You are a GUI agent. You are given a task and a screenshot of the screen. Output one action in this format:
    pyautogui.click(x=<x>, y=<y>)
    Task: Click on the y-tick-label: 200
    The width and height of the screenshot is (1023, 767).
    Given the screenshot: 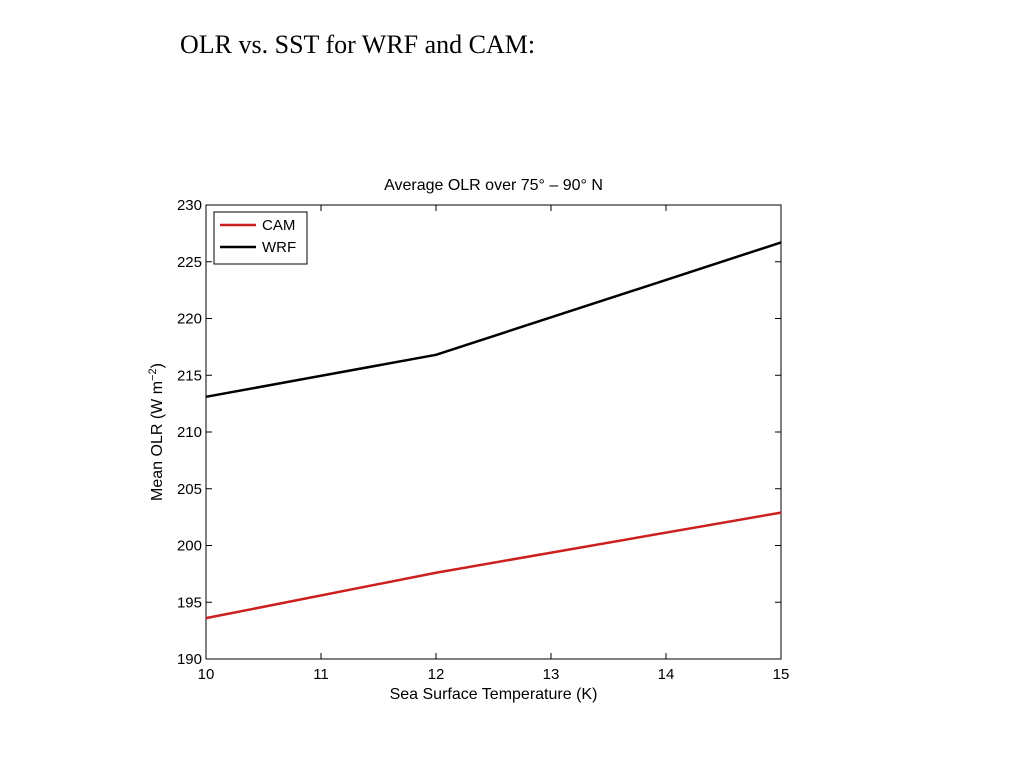 What is the action you would take?
    pyautogui.click(x=189, y=546)
    